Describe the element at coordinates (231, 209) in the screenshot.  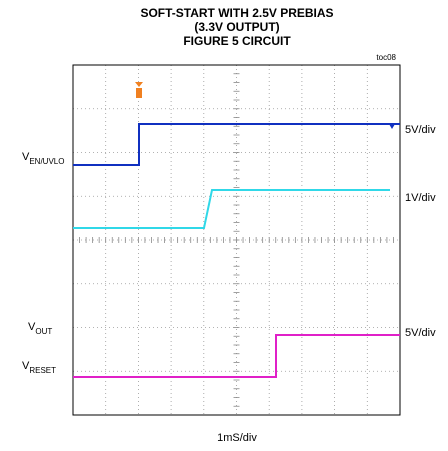
I see `trace-out` at that location.